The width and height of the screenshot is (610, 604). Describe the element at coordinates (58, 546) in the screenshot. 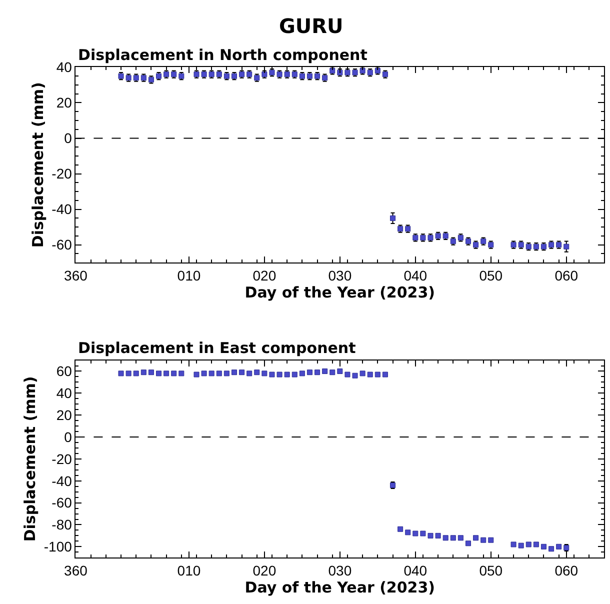

I see `y-tick-label: -100` at that location.